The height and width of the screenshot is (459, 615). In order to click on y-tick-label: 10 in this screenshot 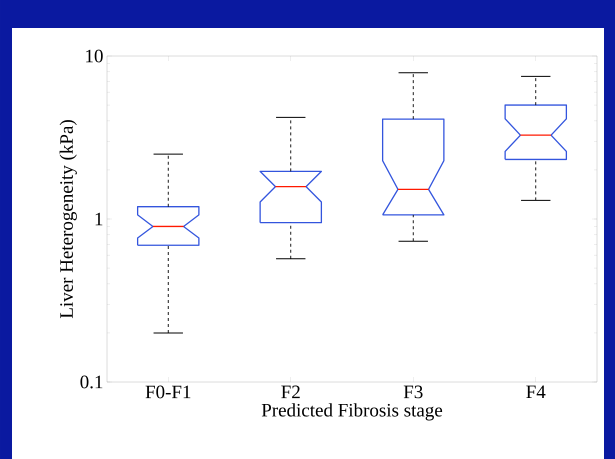, I will do `click(94, 56)`.